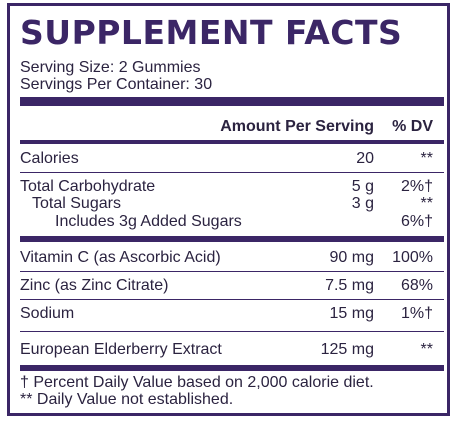 The width and height of the screenshot is (463, 425). I want to click on row-label-zinc: Zinc (as Zinc Citrate), so click(94, 285).